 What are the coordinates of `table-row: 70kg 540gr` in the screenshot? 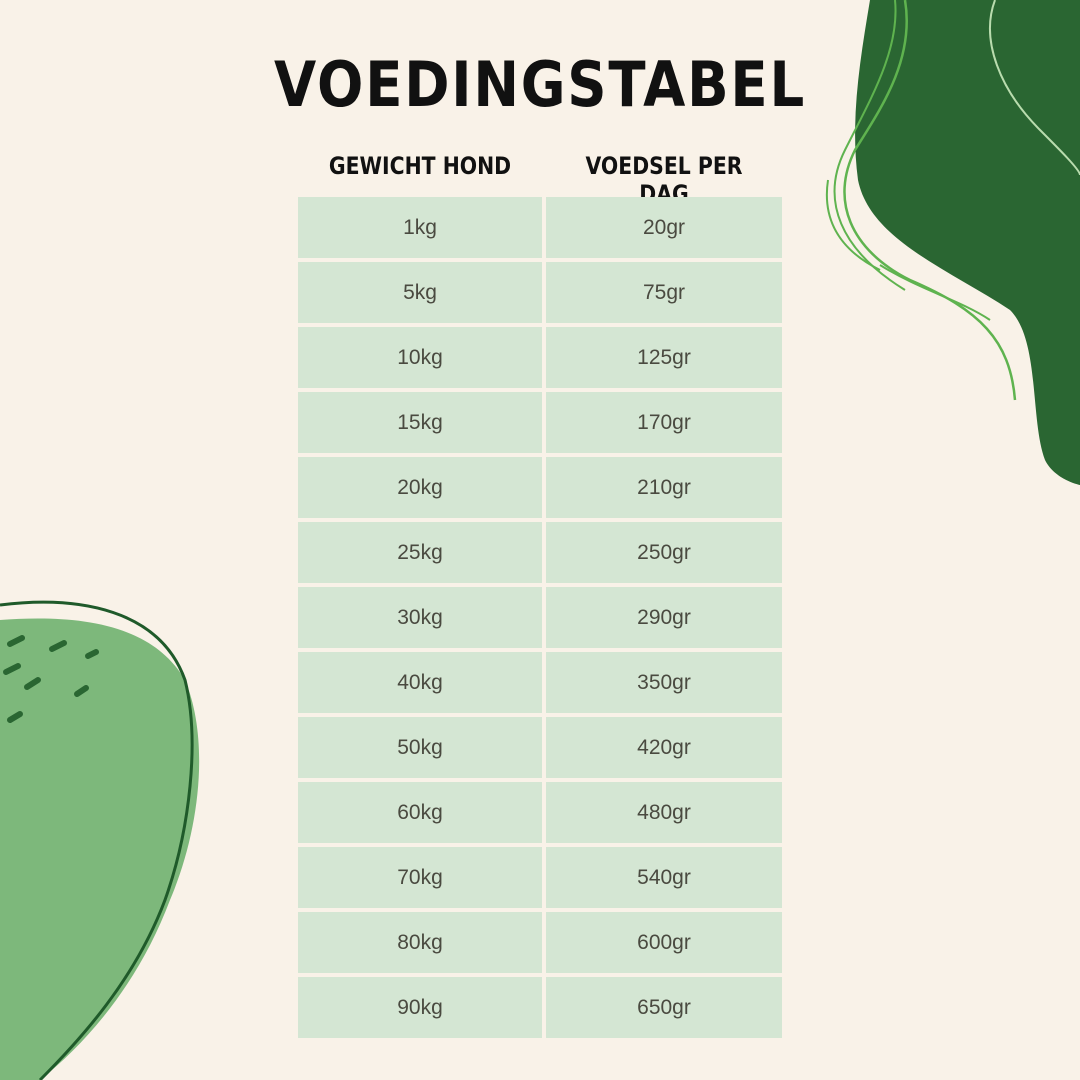 It's located at (540, 877).